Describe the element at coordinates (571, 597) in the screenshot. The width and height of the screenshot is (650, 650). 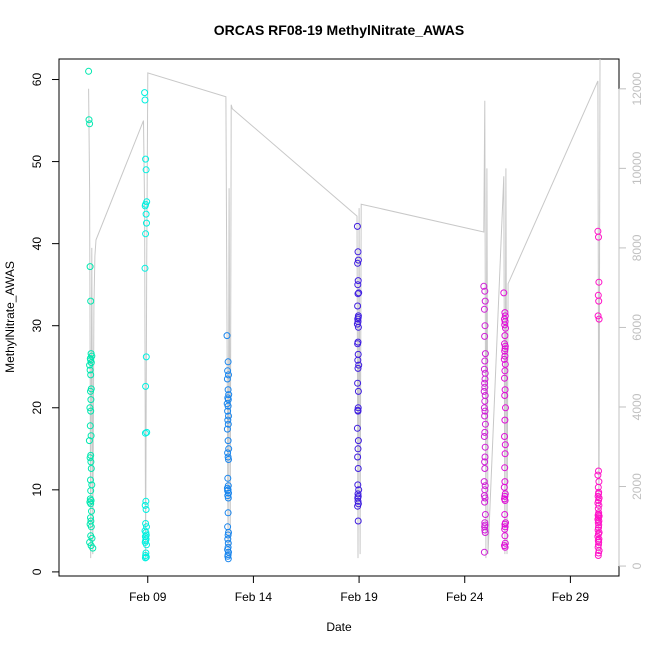
I see `x-tick-label: Feb 29` at that location.